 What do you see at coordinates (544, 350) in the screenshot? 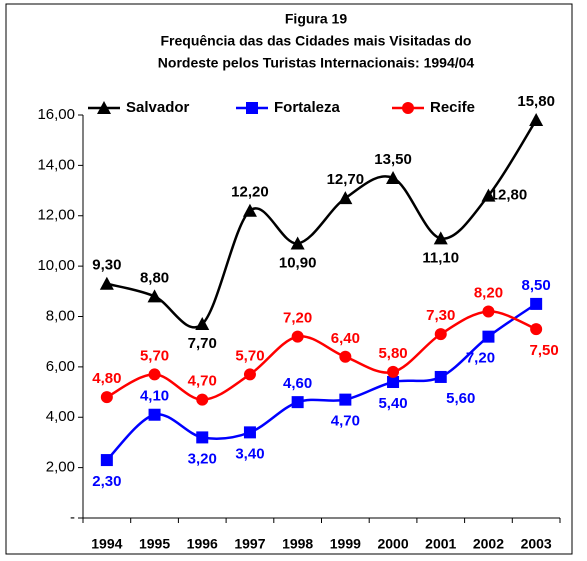
I see `data-label: 7,50` at bounding box center [544, 350].